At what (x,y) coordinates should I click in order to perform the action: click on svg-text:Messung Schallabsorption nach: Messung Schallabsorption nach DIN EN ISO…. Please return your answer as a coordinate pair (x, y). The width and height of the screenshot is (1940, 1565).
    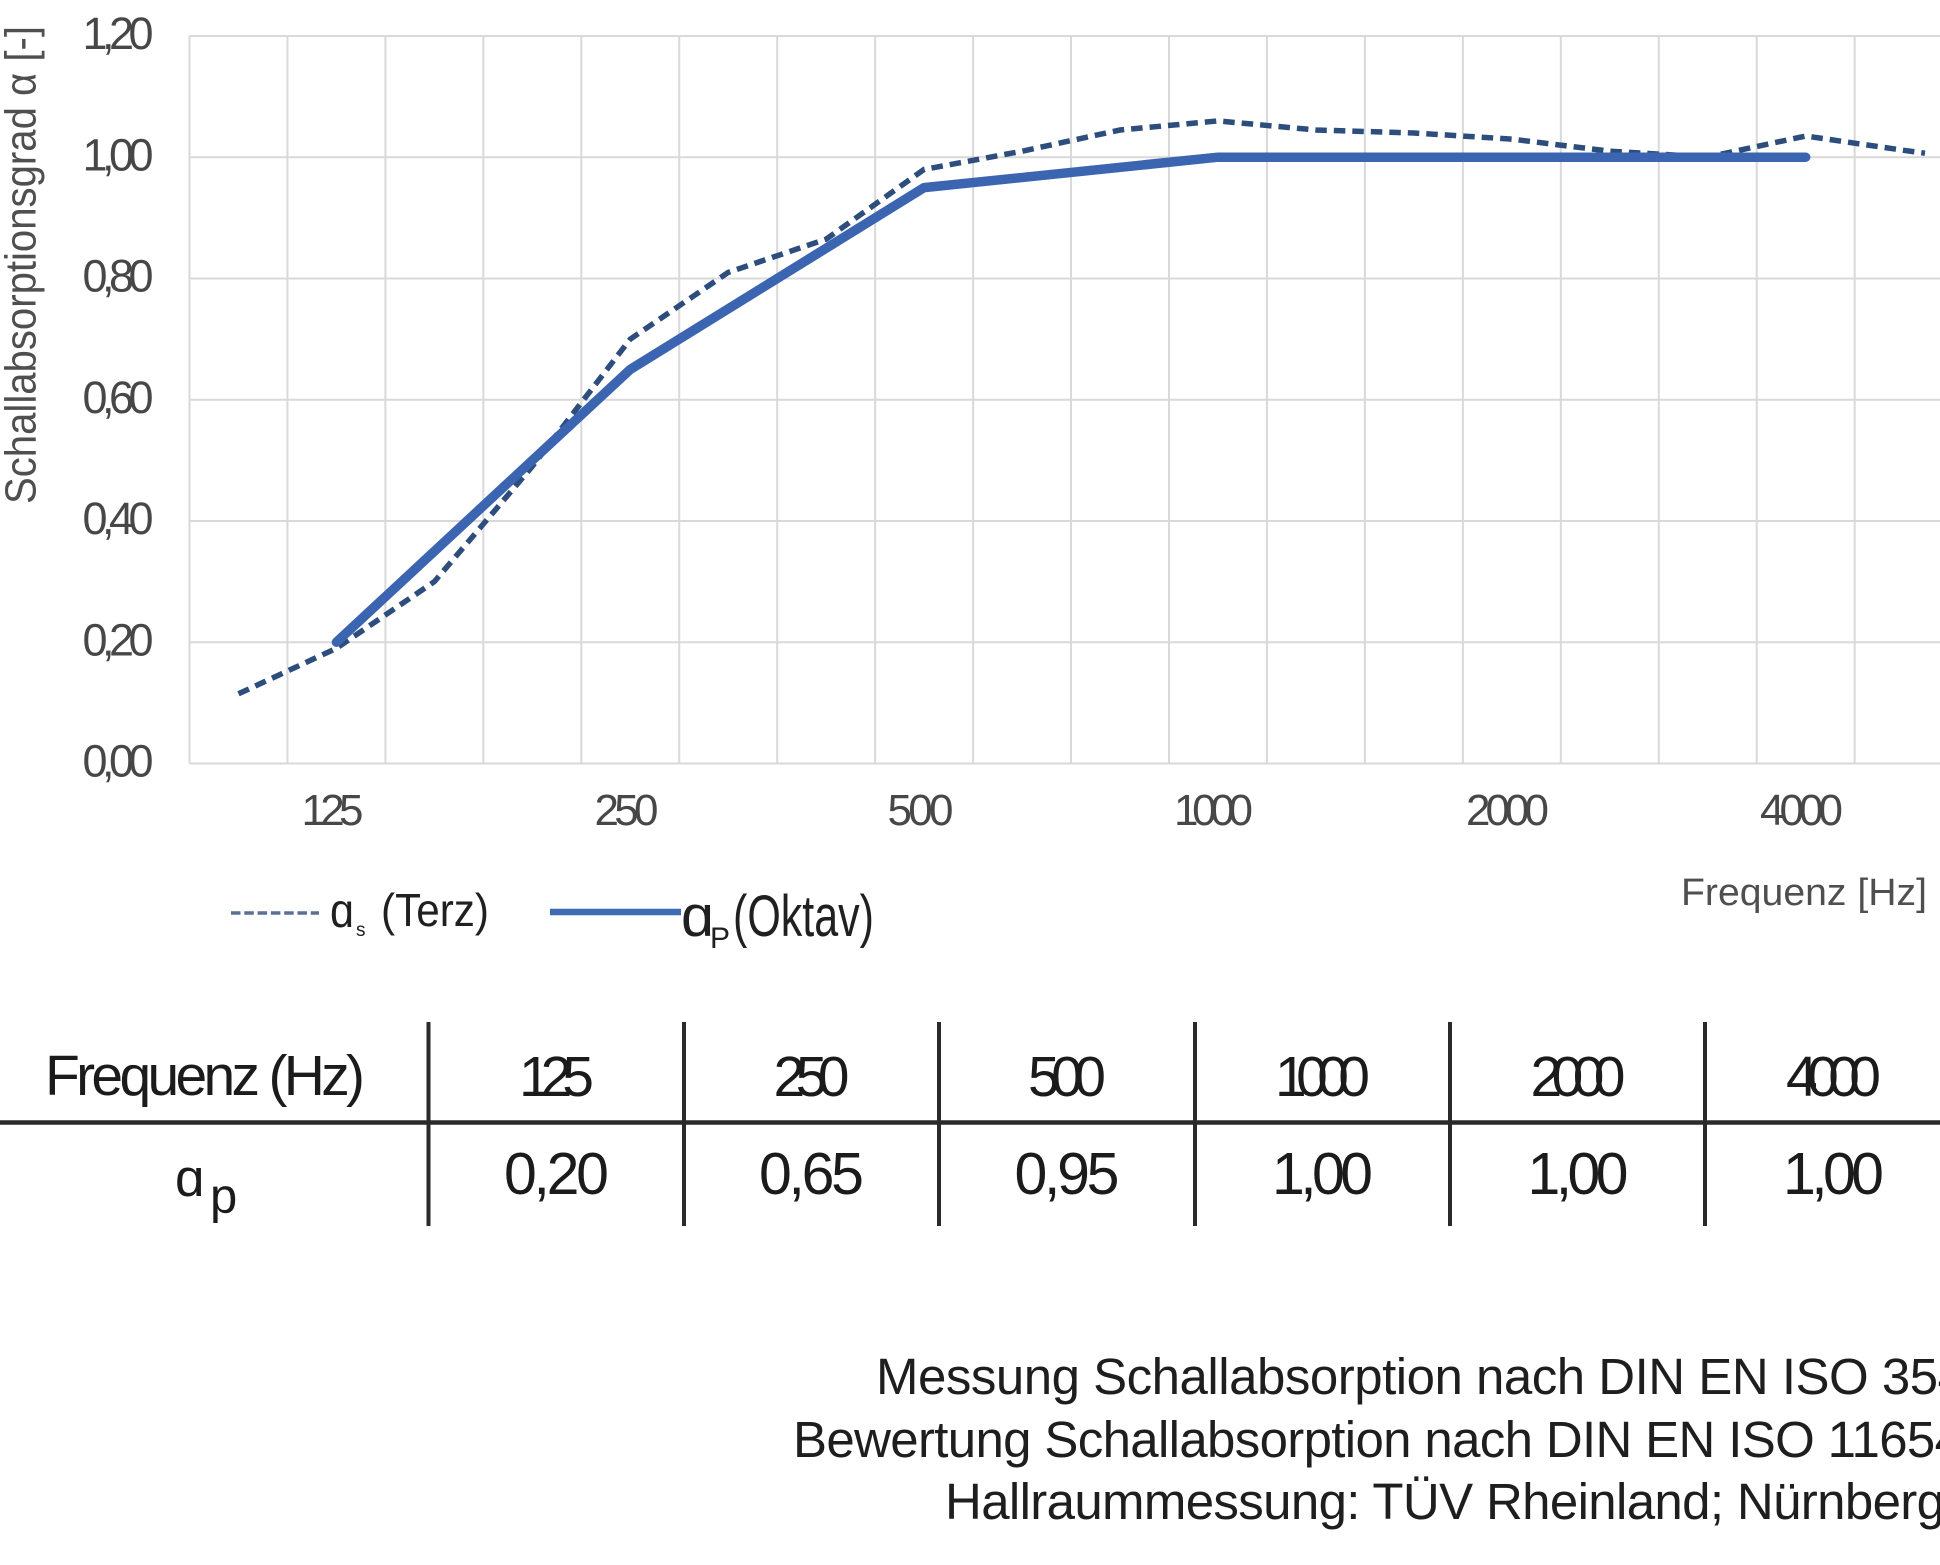
    Looking at the image, I should click on (1408, 1376).